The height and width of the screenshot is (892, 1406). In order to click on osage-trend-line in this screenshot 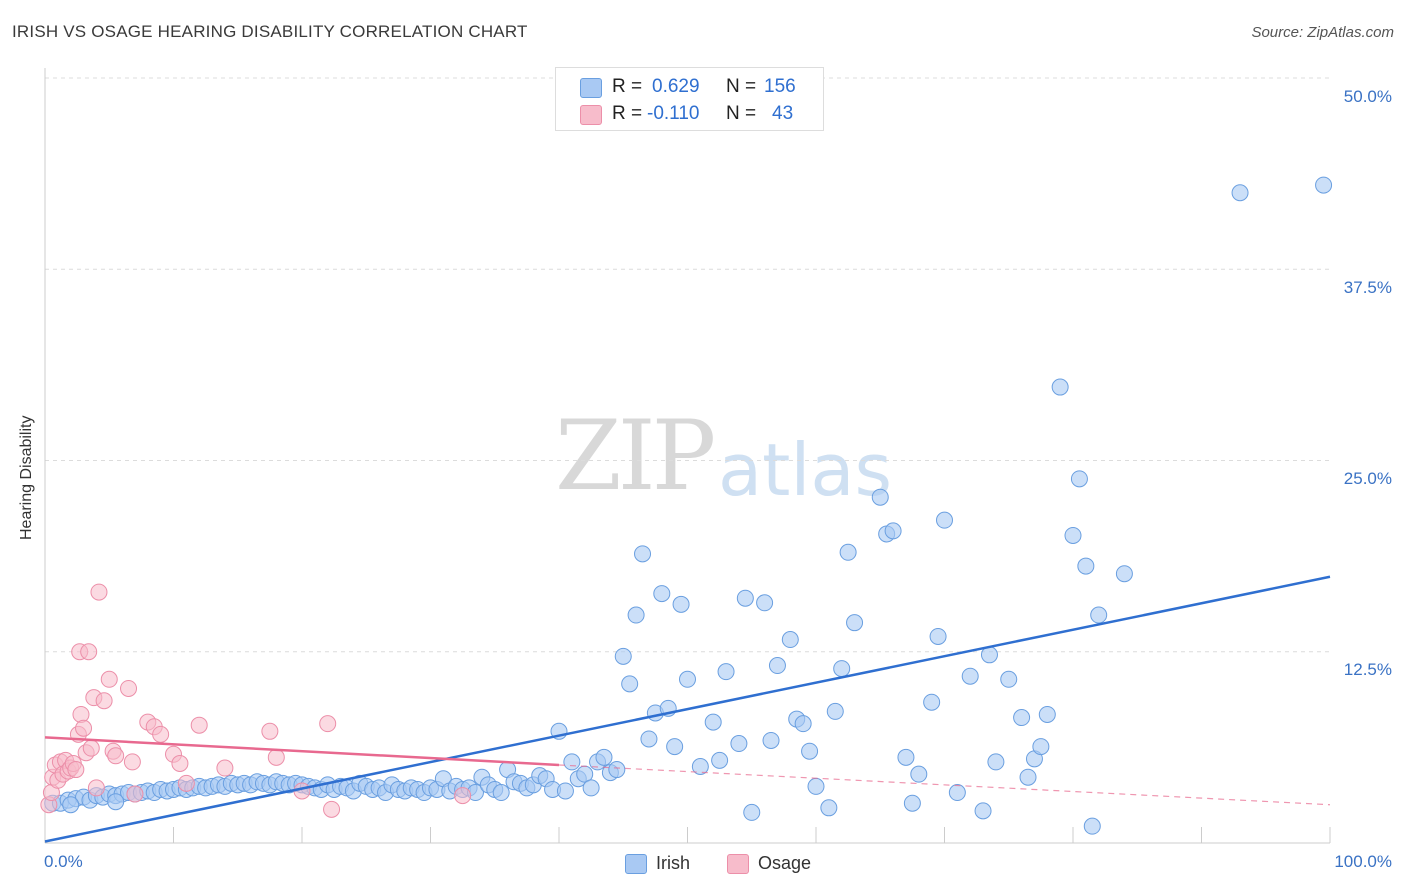, I will do `click(302, 751)`.